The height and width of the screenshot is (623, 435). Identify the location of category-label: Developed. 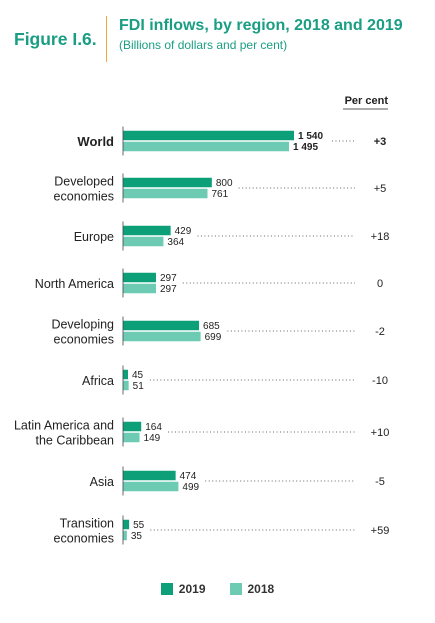
(84, 182).